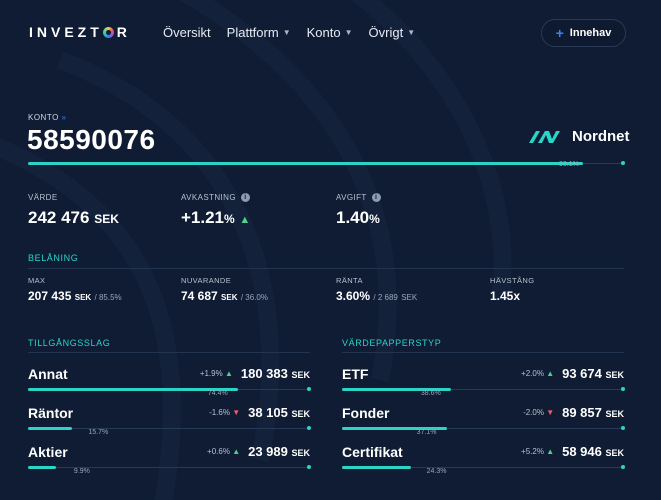  Describe the element at coordinates (98, 432) in the screenshot. I see `share-percent: 15.7%` at that location.